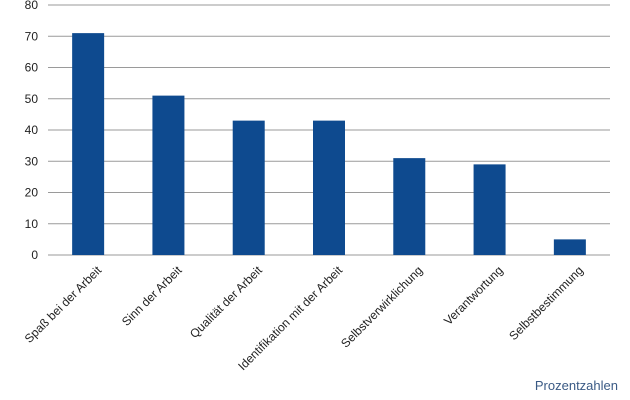 This screenshot has height=400, width=630. What do you see at coordinates (473, 295) in the screenshot?
I see `x-tick-label: Verantwortung` at bounding box center [473, 295].